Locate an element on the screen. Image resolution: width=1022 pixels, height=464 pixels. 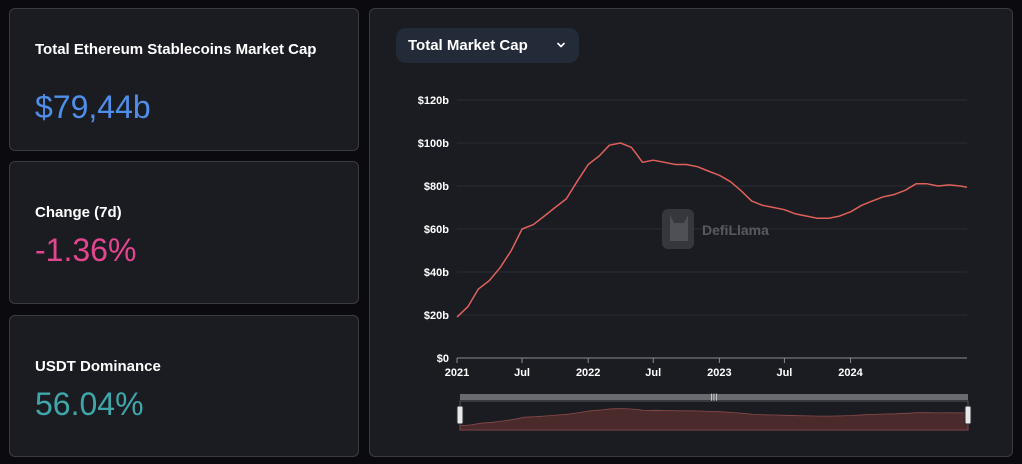
total-market-cap-label: Total Ethereum Stablecoins Market Cap is located at coordinates (176, 49).